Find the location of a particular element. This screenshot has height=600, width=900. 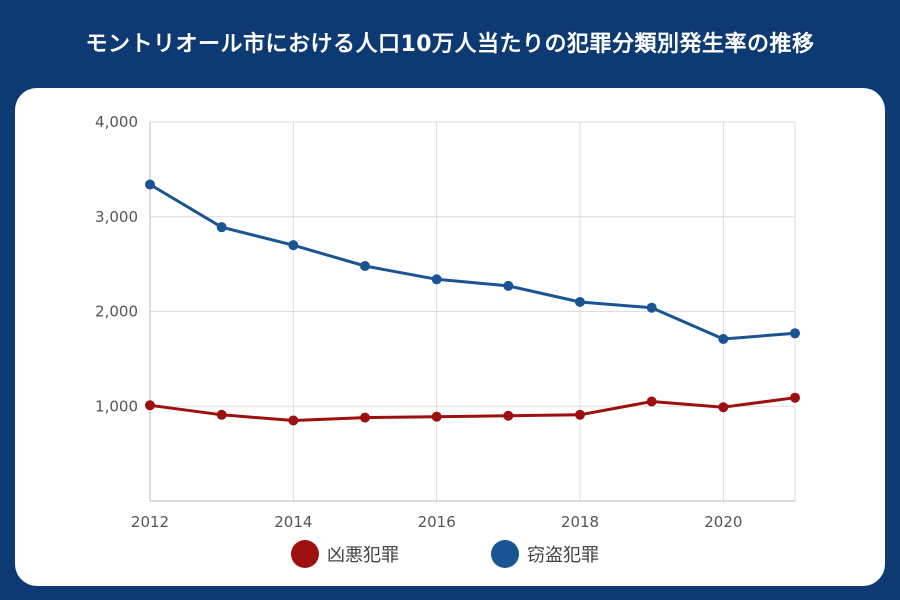

x-tick-label: 2020 is located at coordinates (723, 522).